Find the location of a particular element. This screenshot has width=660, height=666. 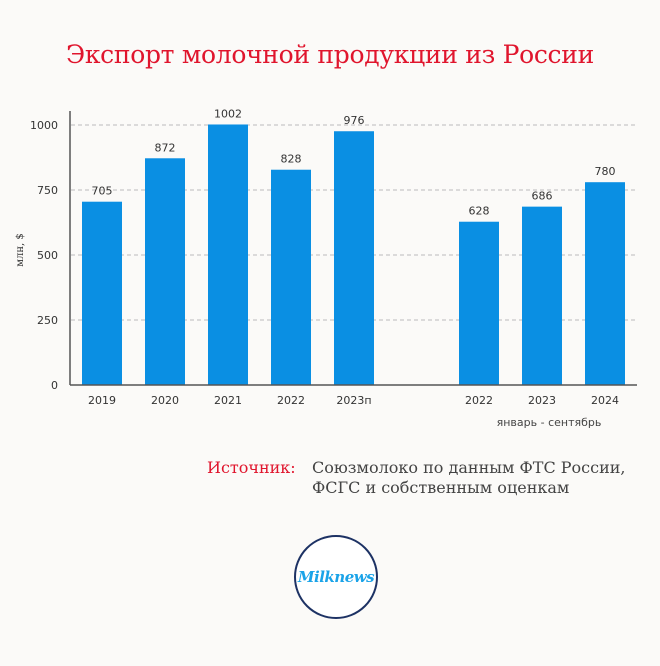

y-tick-labels: 0 250 500 750 1000 is located at coordinates (44, 255).